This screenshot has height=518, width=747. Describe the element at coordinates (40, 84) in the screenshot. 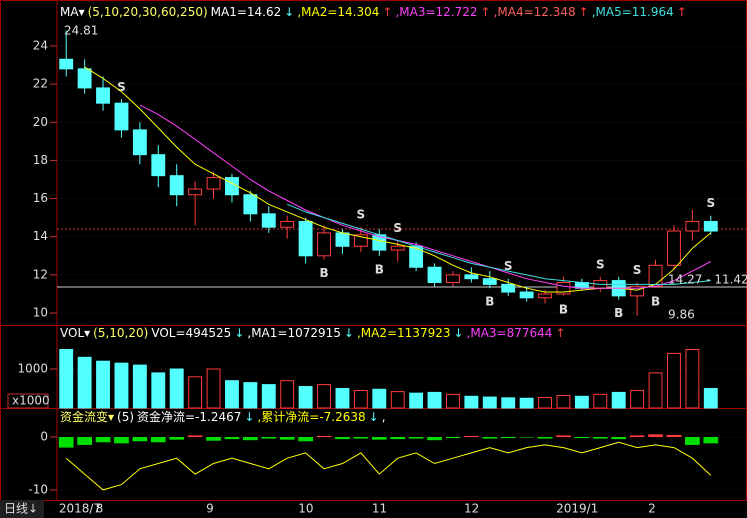

I see `y-tick-label: 22` at that location.